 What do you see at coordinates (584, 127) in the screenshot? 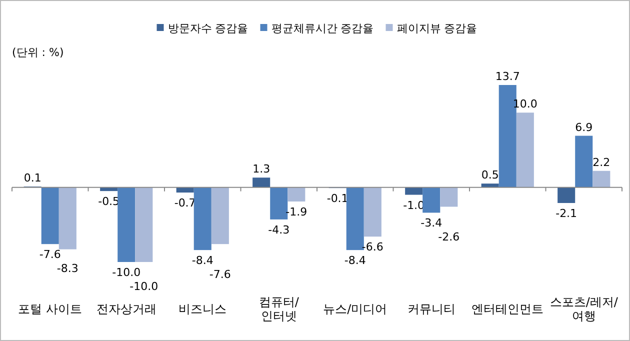
I see `data-label: 6.9` at bounding box center [584, 127].